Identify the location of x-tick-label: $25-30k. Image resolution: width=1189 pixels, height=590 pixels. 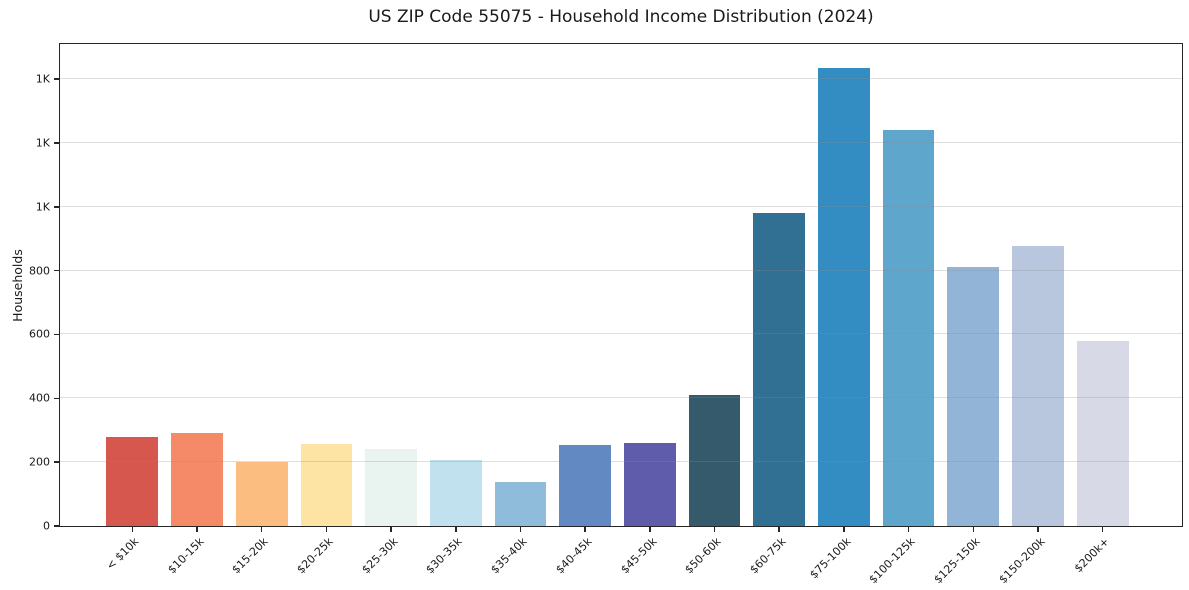
(380, 556).